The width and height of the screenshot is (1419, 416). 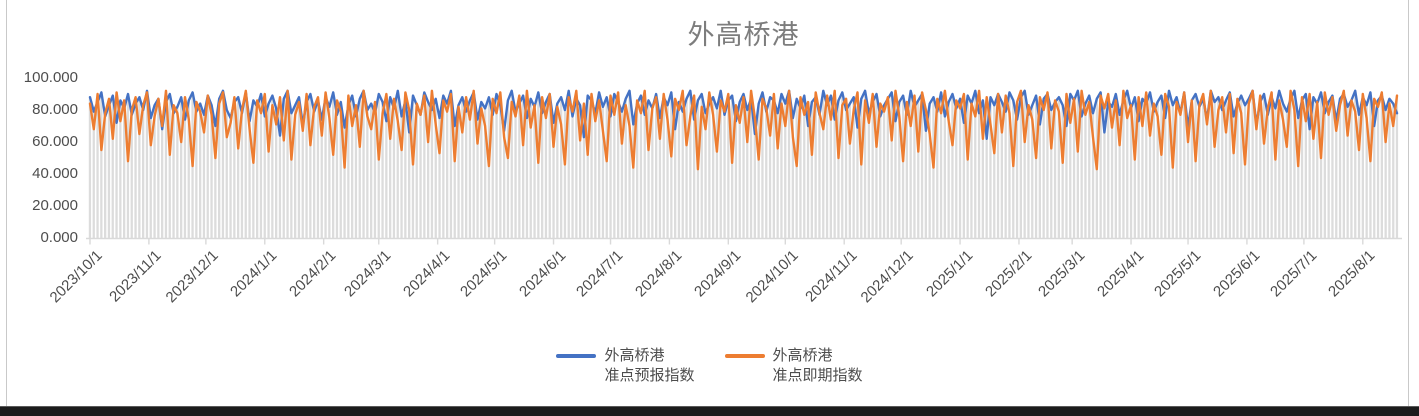 I want to click on y-tick-label: 100.000, so click(x=50, y=77).